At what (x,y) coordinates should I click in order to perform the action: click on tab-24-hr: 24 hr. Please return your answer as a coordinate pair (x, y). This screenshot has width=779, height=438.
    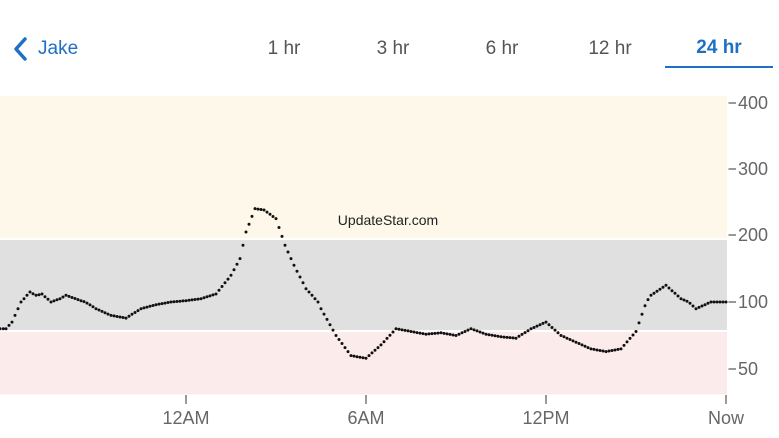
    Looking at the image, I should click on (719, 49).